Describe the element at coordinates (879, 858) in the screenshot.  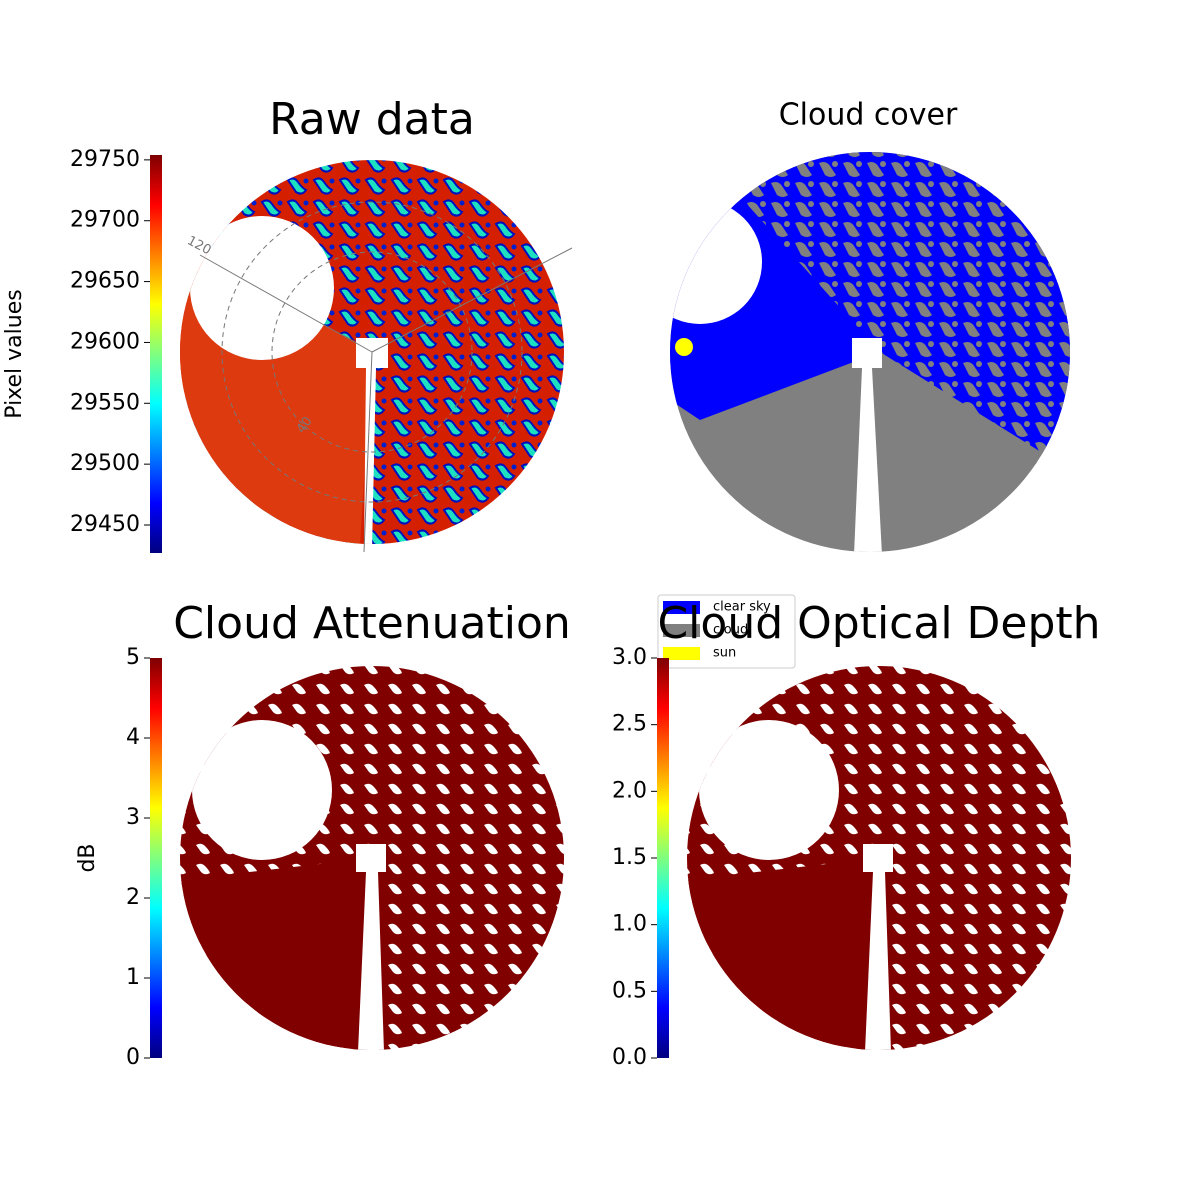
I see `optical-depth-image` at that location.